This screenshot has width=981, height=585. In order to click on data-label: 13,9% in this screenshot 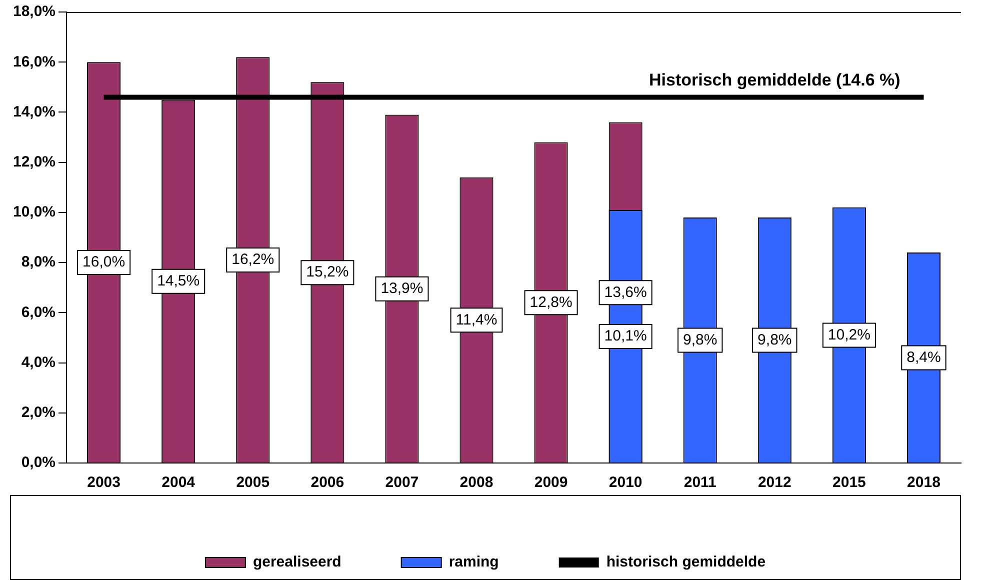, I will do `click(402, 289)`.